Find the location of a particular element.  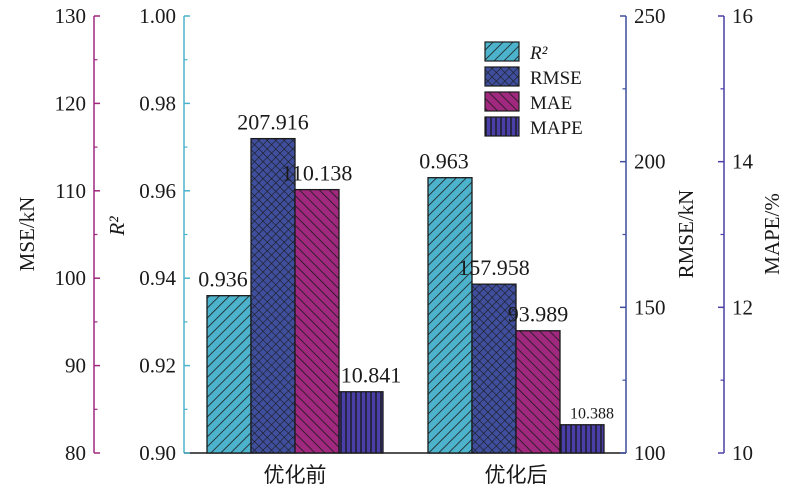

data-label-mse-0: 110.138 is located at coordinates (317, 173).